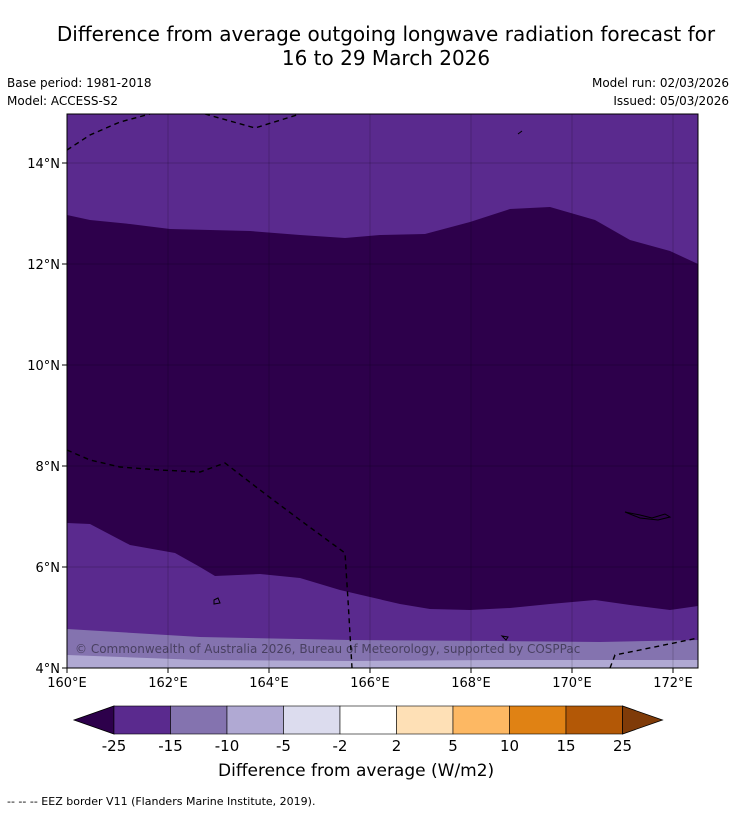 Image resolution: width=736 pixels, height=816 pixels. Describe the element at coordinates (269, 683) in the screenshot. I see `lon-tick-label: 164°E` at that location.